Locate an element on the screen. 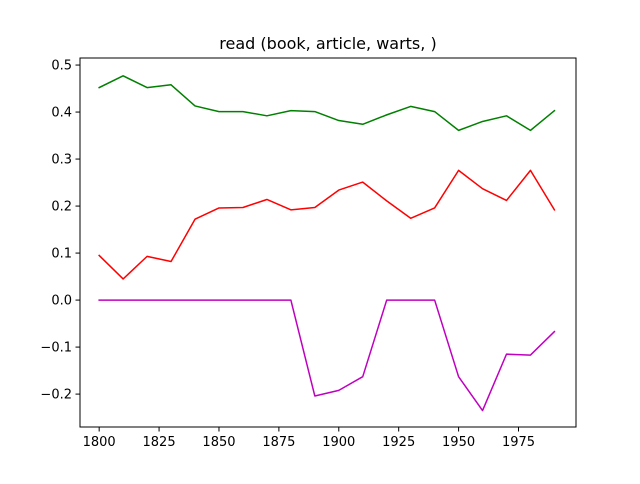 Image resolution: width=640 pixels, height=484 pixels. chart-title: read (book, article, warts, ) is located at coordinates (327, 43).